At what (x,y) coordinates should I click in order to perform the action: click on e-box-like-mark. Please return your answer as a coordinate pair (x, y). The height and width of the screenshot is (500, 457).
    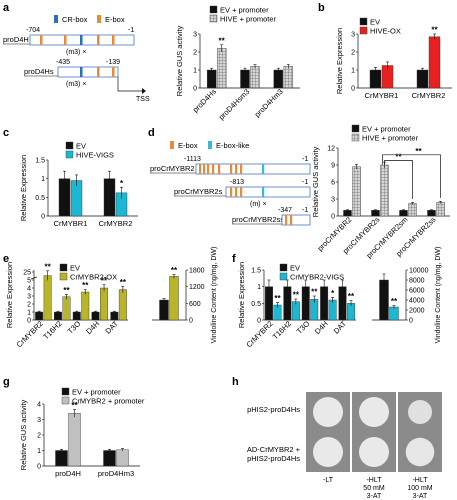
    Looking at the image, I should click on (263, 169).